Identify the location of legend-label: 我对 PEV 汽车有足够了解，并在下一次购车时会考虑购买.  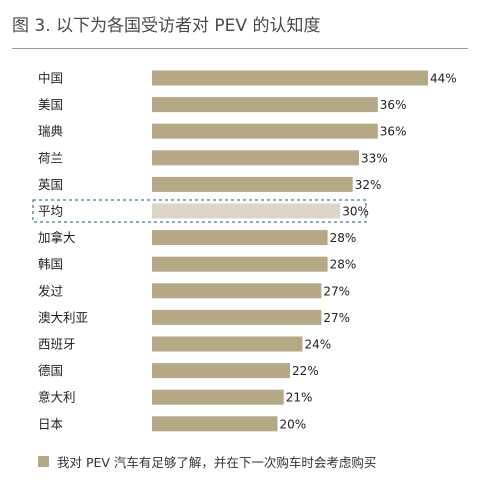
(217, 462).